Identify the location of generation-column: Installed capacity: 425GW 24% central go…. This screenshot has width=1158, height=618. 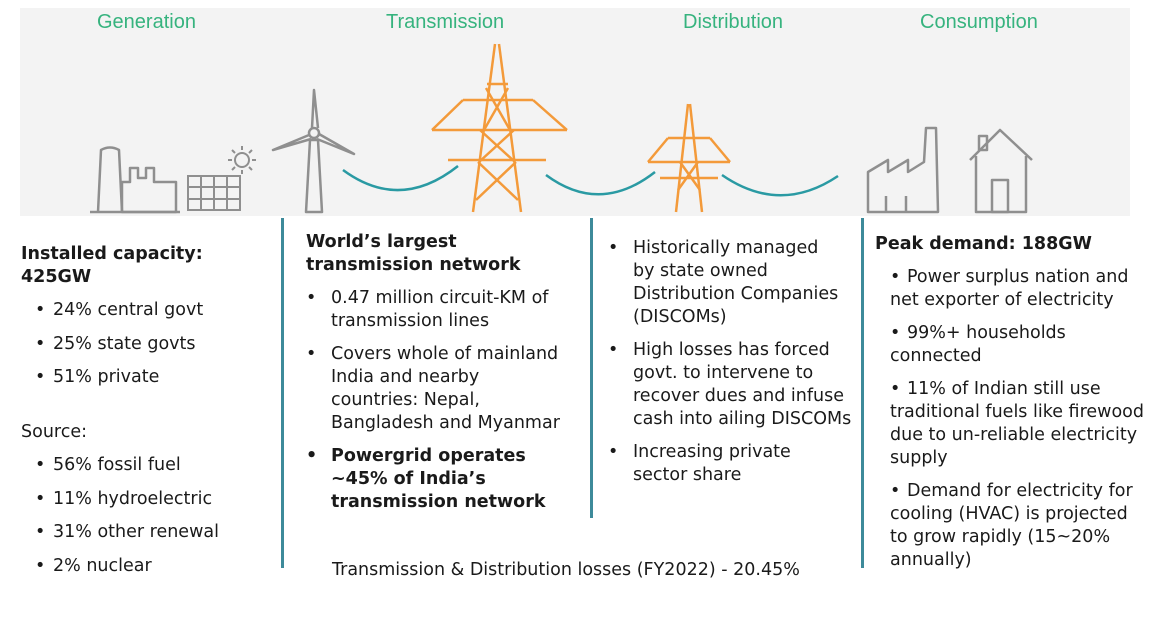
(148, 415).